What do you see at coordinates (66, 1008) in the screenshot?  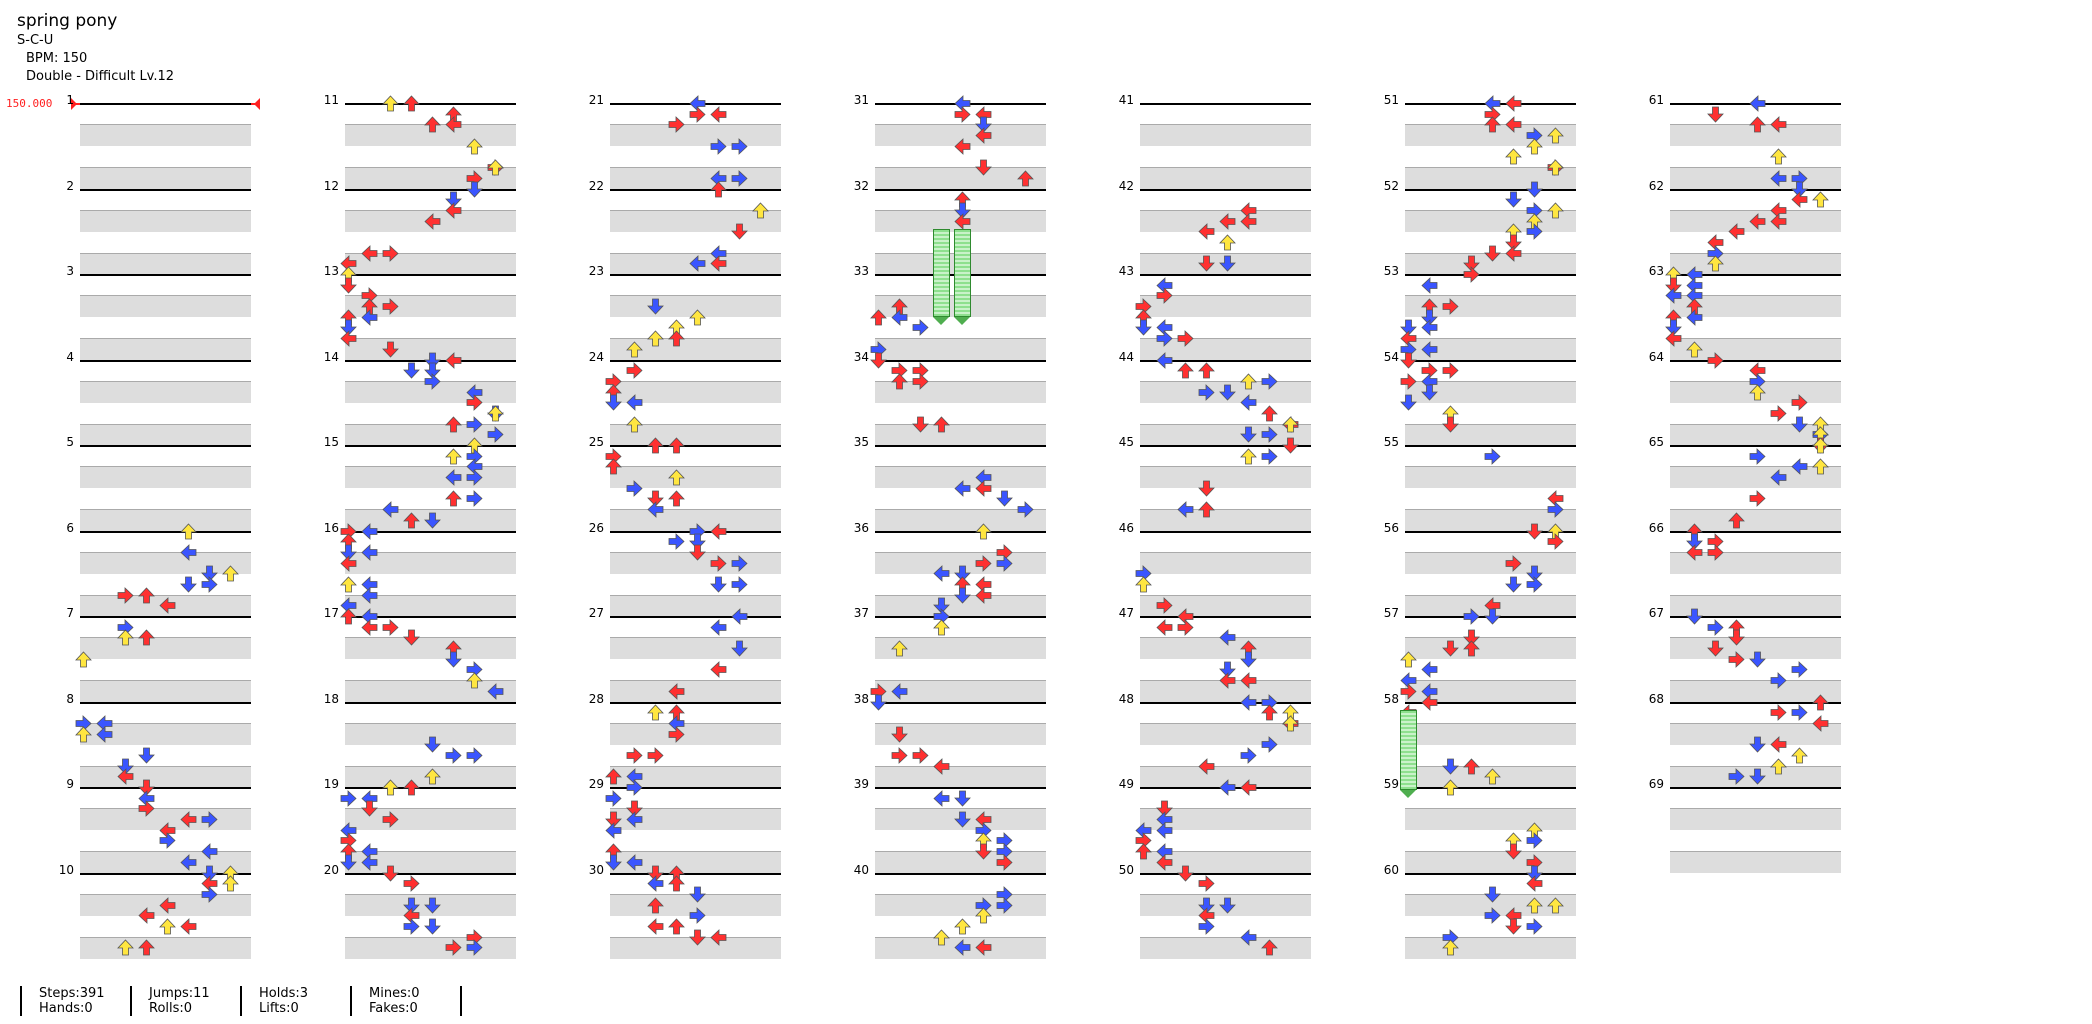 I see `stat-value: Hands:0` at bounding box center [66, 1008].